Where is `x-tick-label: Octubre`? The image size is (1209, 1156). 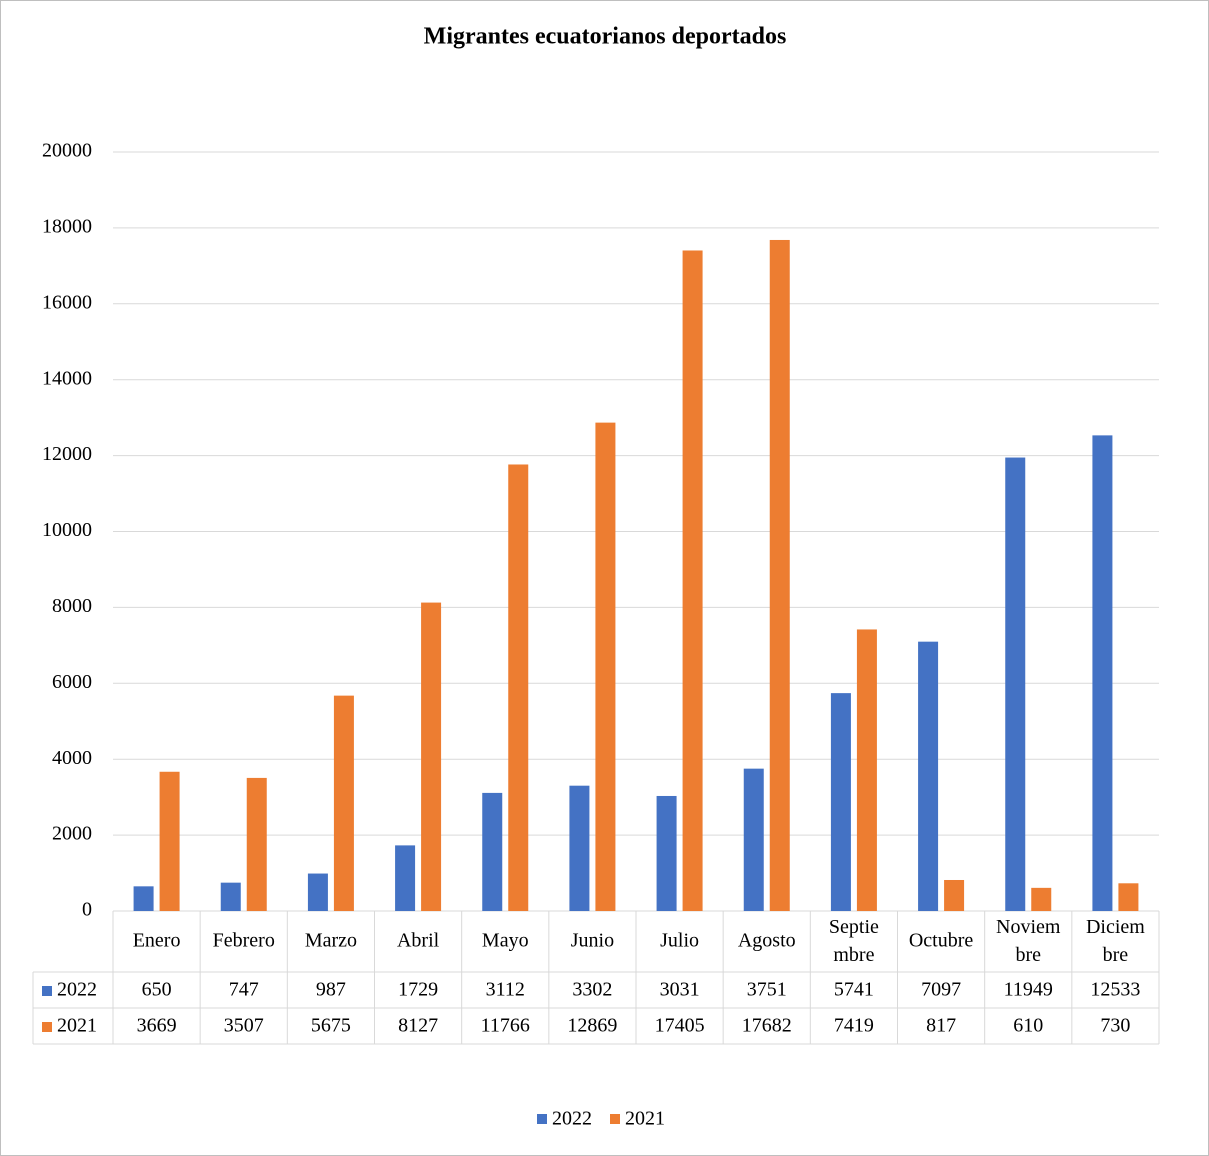
x-tick-label: Octubre is located at coordinates (941, 941).